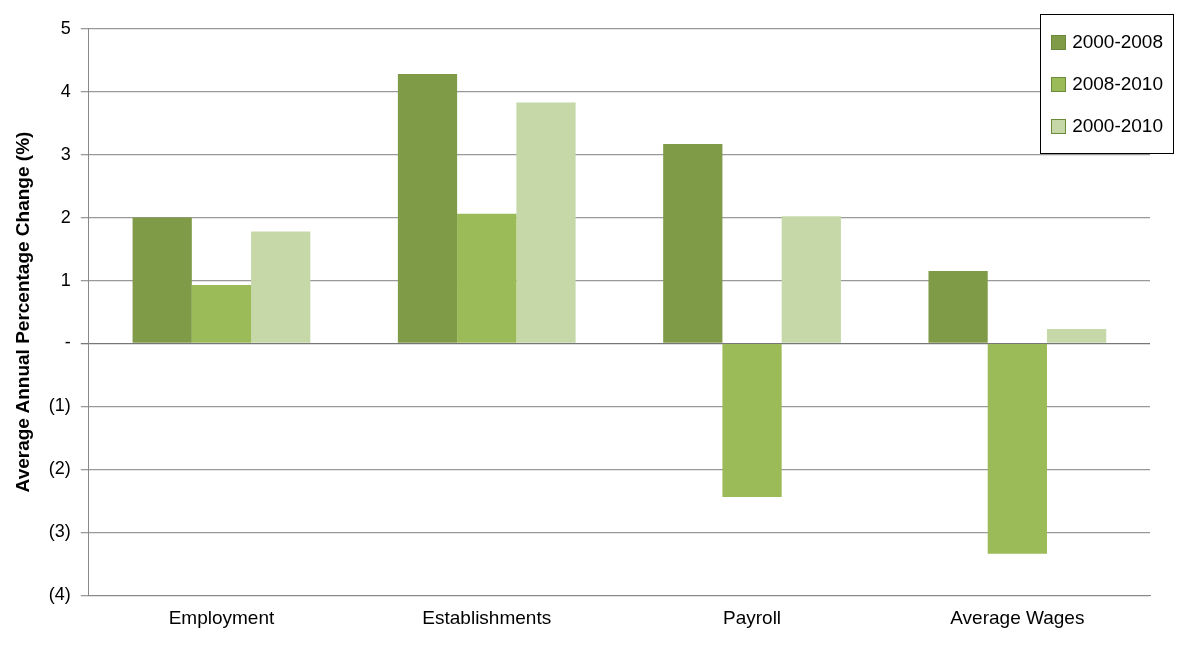 The height and width of the screenshot is (650, 1182). I want to click on x-tick-label: Employment, so click(221, 617).